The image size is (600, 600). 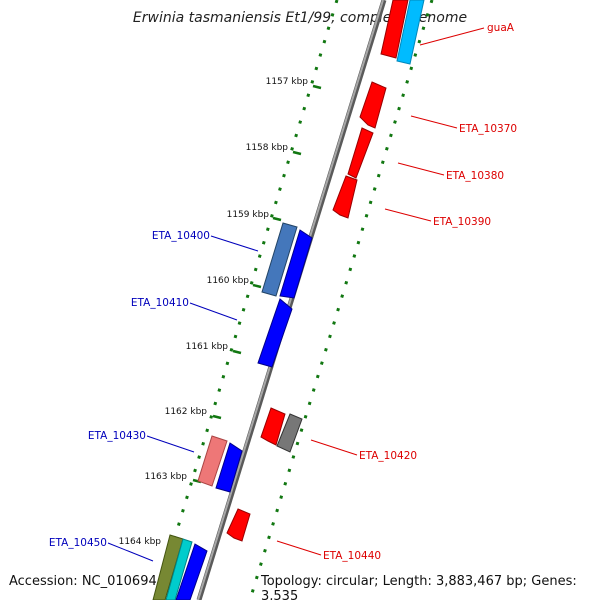 I want to click on gene-label-eta-10430: ETA_10430, so click(x=117, y=436).